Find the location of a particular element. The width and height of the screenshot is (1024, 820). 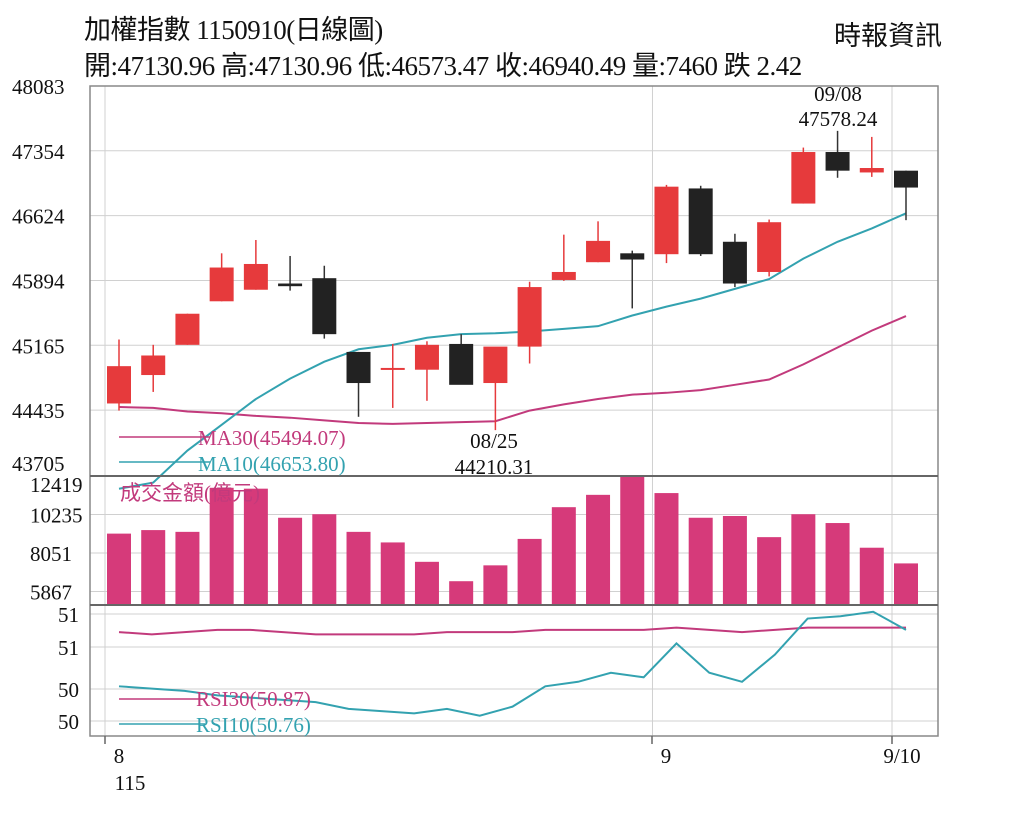

ma30-line is located at coordinates (512, 370).